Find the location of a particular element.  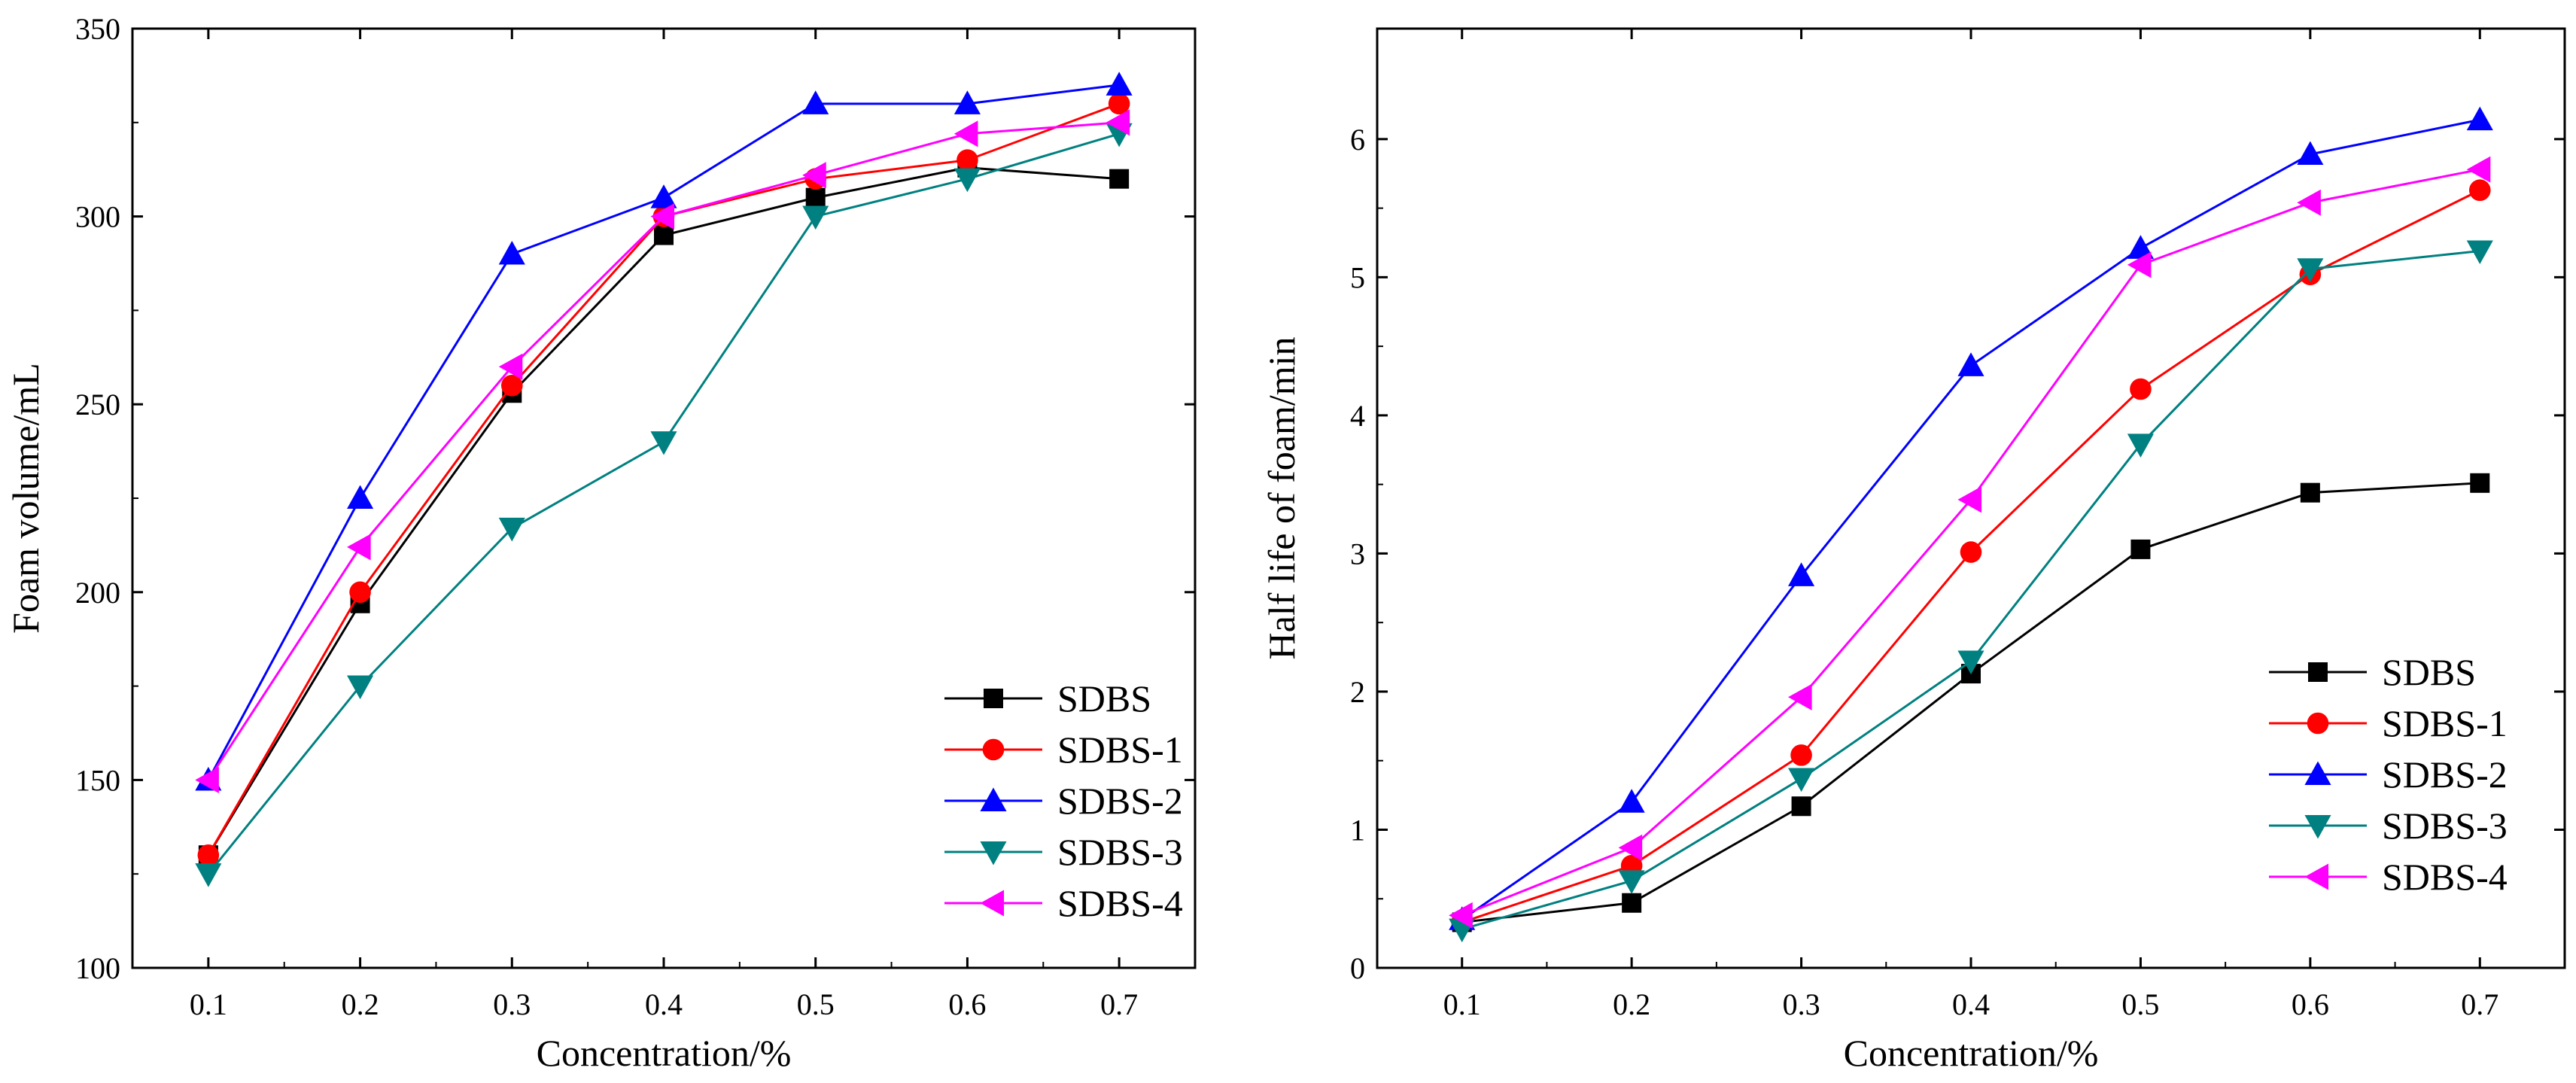

y-tick-label: 1 is located at coordinates (1357, 830).